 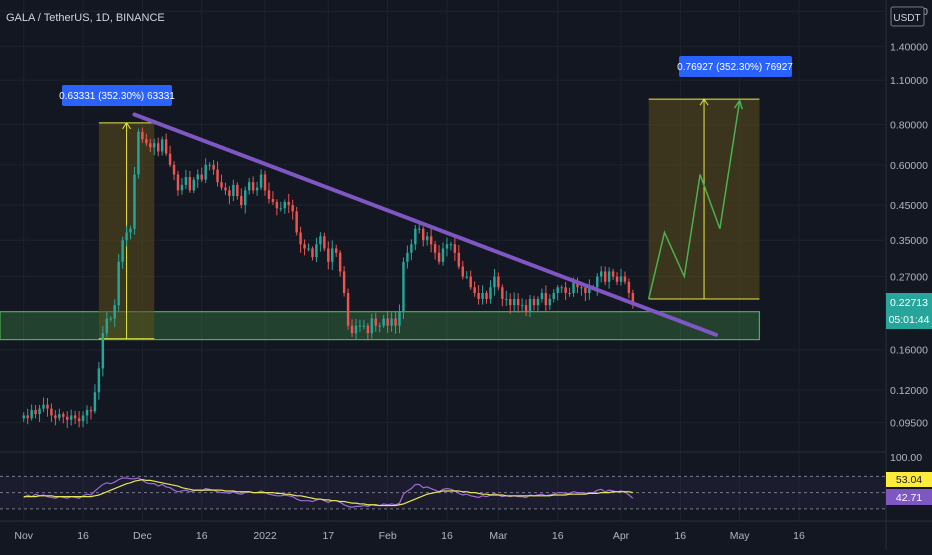 I want to click on rsi-band-fill, so click(x=443, y=492).